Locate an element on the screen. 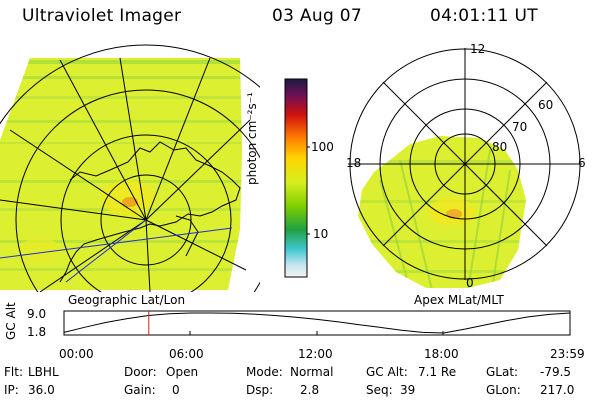  seq-label: Seq: is located at coordinates (379, 390).